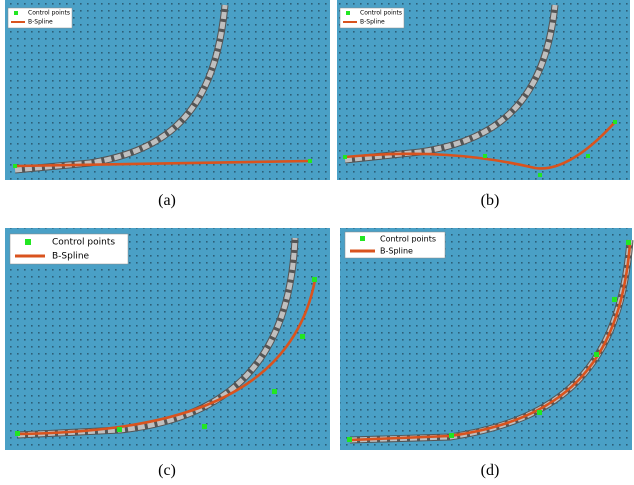 Image resolution: width=634 pixels, height=485 pixels. I want to click on caption: (d), so click(490, 470).